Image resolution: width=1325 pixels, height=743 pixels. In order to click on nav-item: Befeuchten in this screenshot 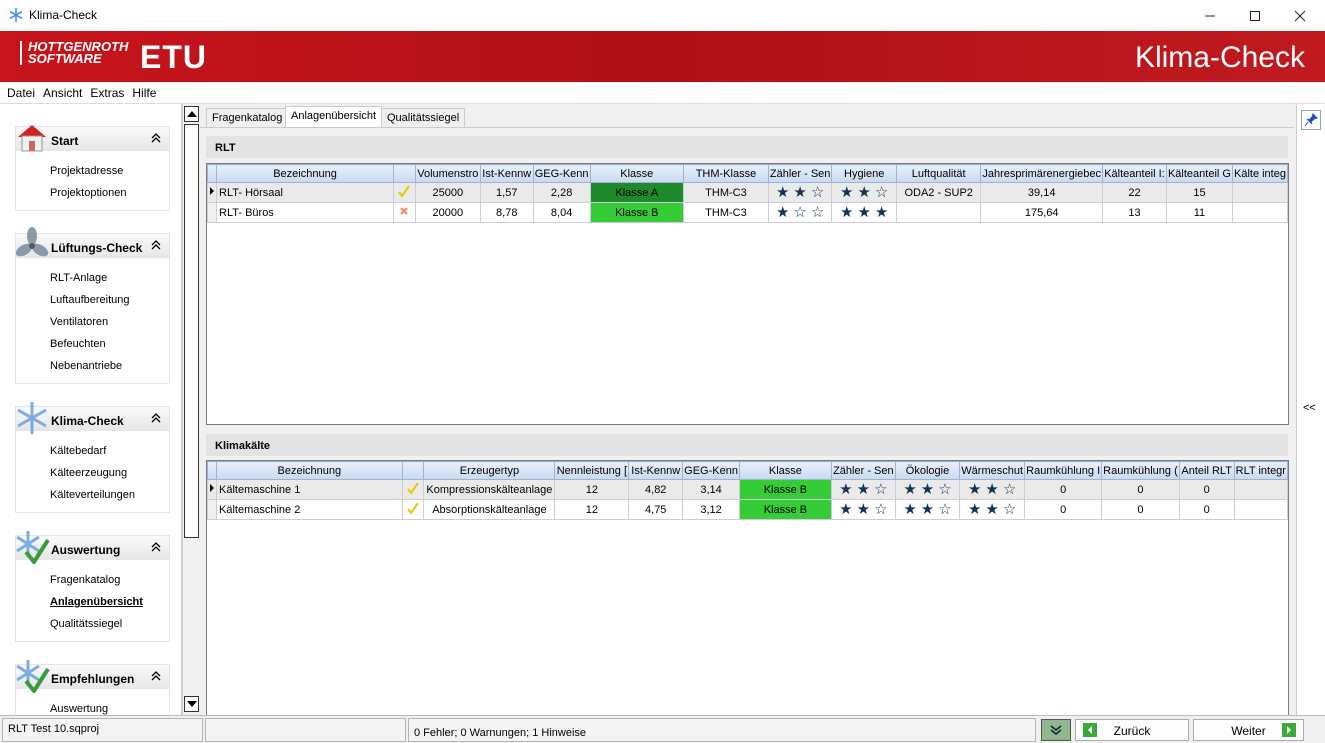, I will do `click(78, 344)`.